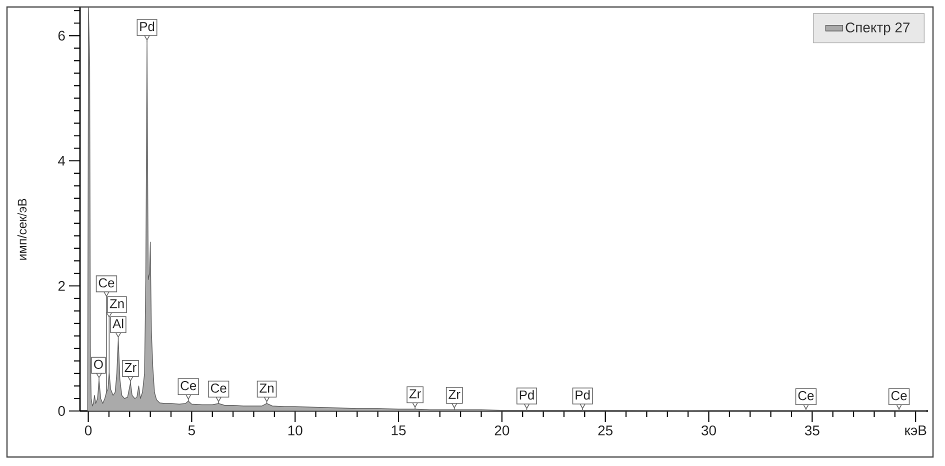  Describe the element at coordinates (295, 431) in the screenshot. I see `x-tick-label: 10` at that location.